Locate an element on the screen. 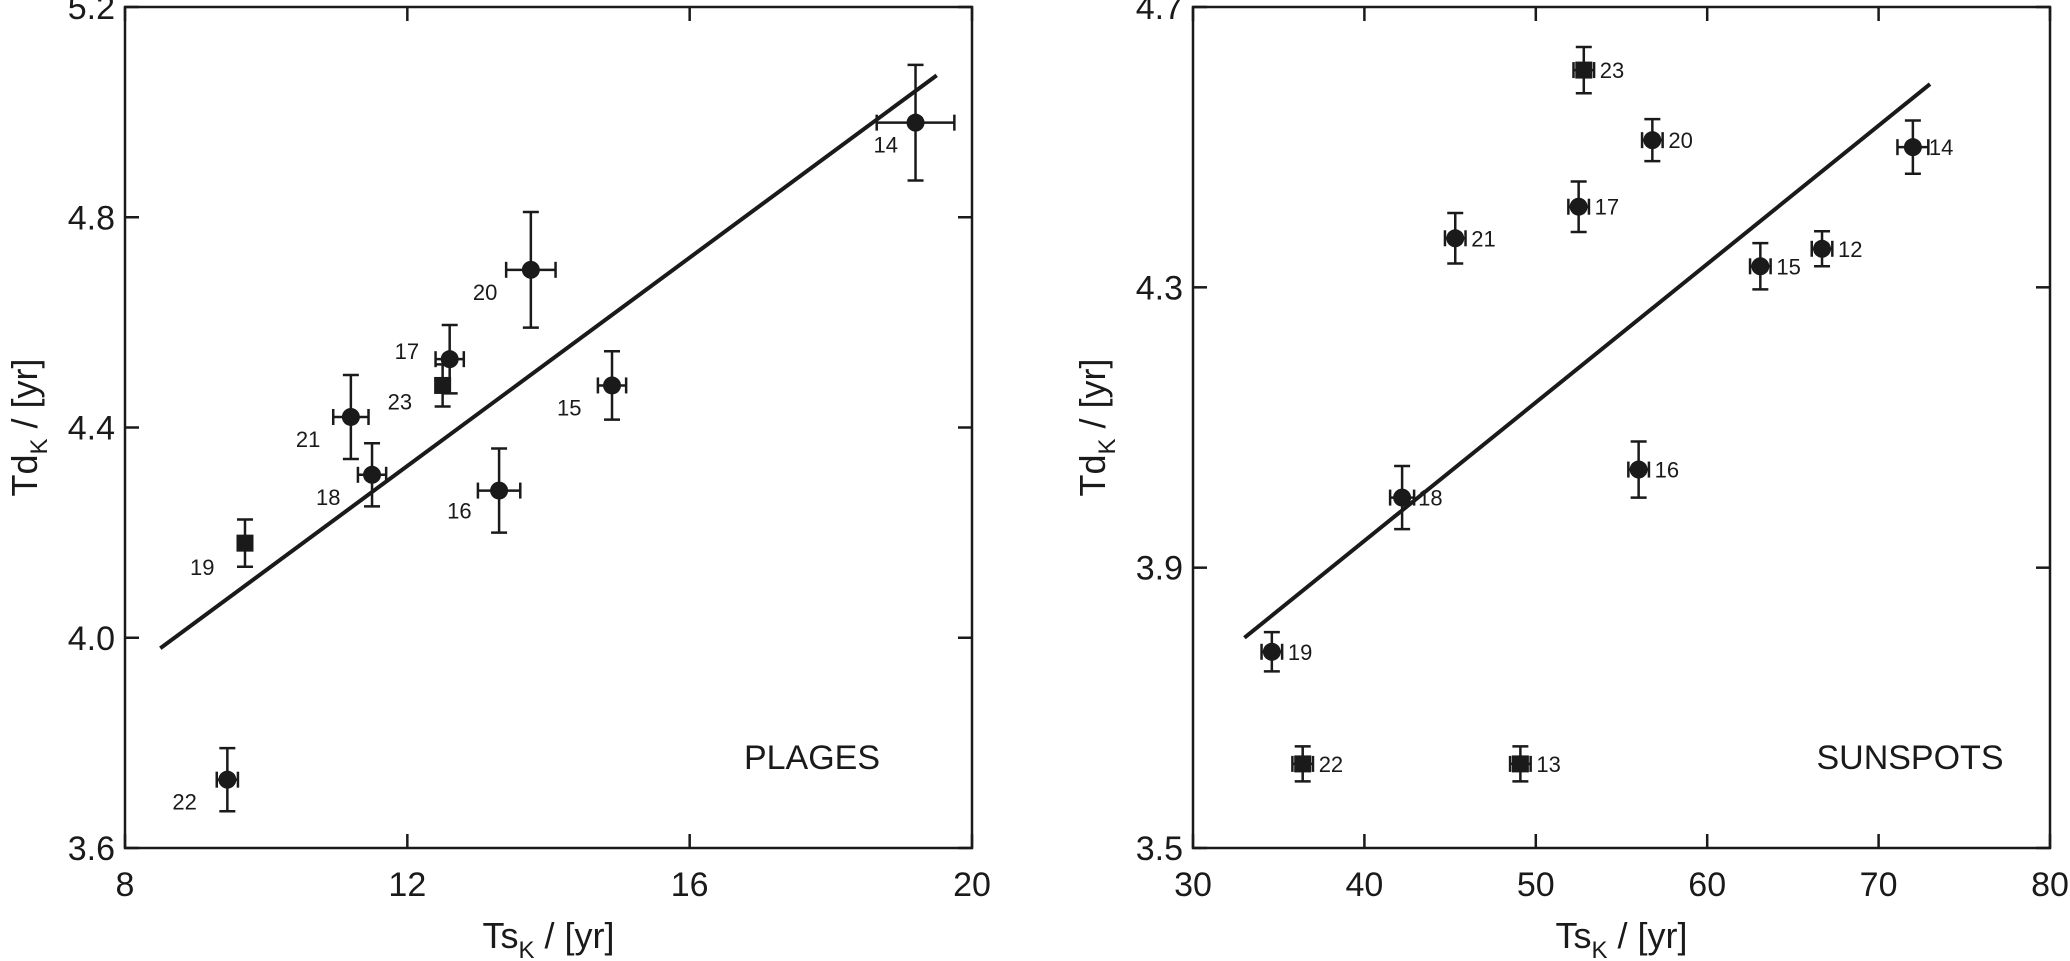 The width and height of the screenshot is (2070, 961). data-point-12: 12 is located at coordinates (1836, 249).